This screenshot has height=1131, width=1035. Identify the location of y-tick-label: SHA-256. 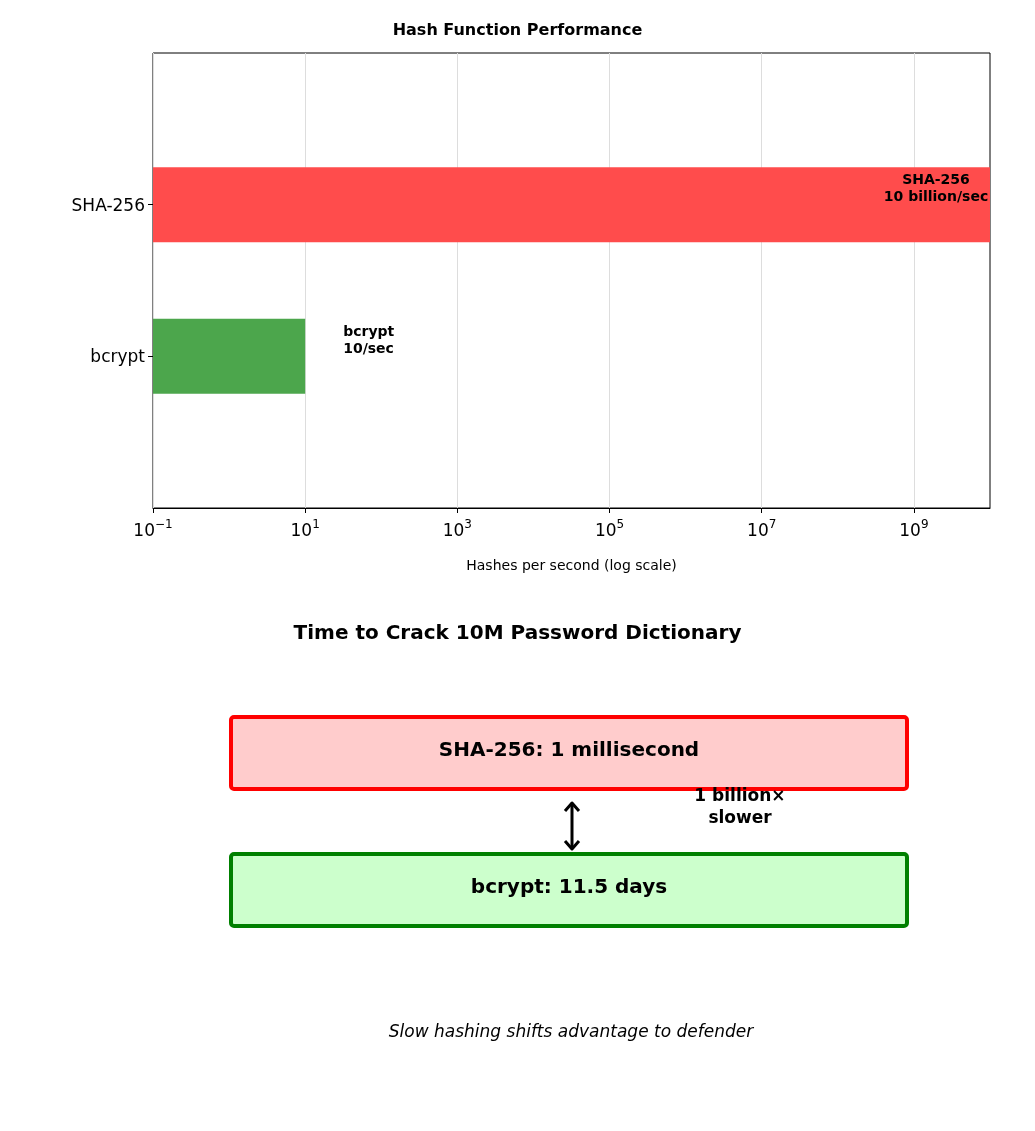
(108, 204).